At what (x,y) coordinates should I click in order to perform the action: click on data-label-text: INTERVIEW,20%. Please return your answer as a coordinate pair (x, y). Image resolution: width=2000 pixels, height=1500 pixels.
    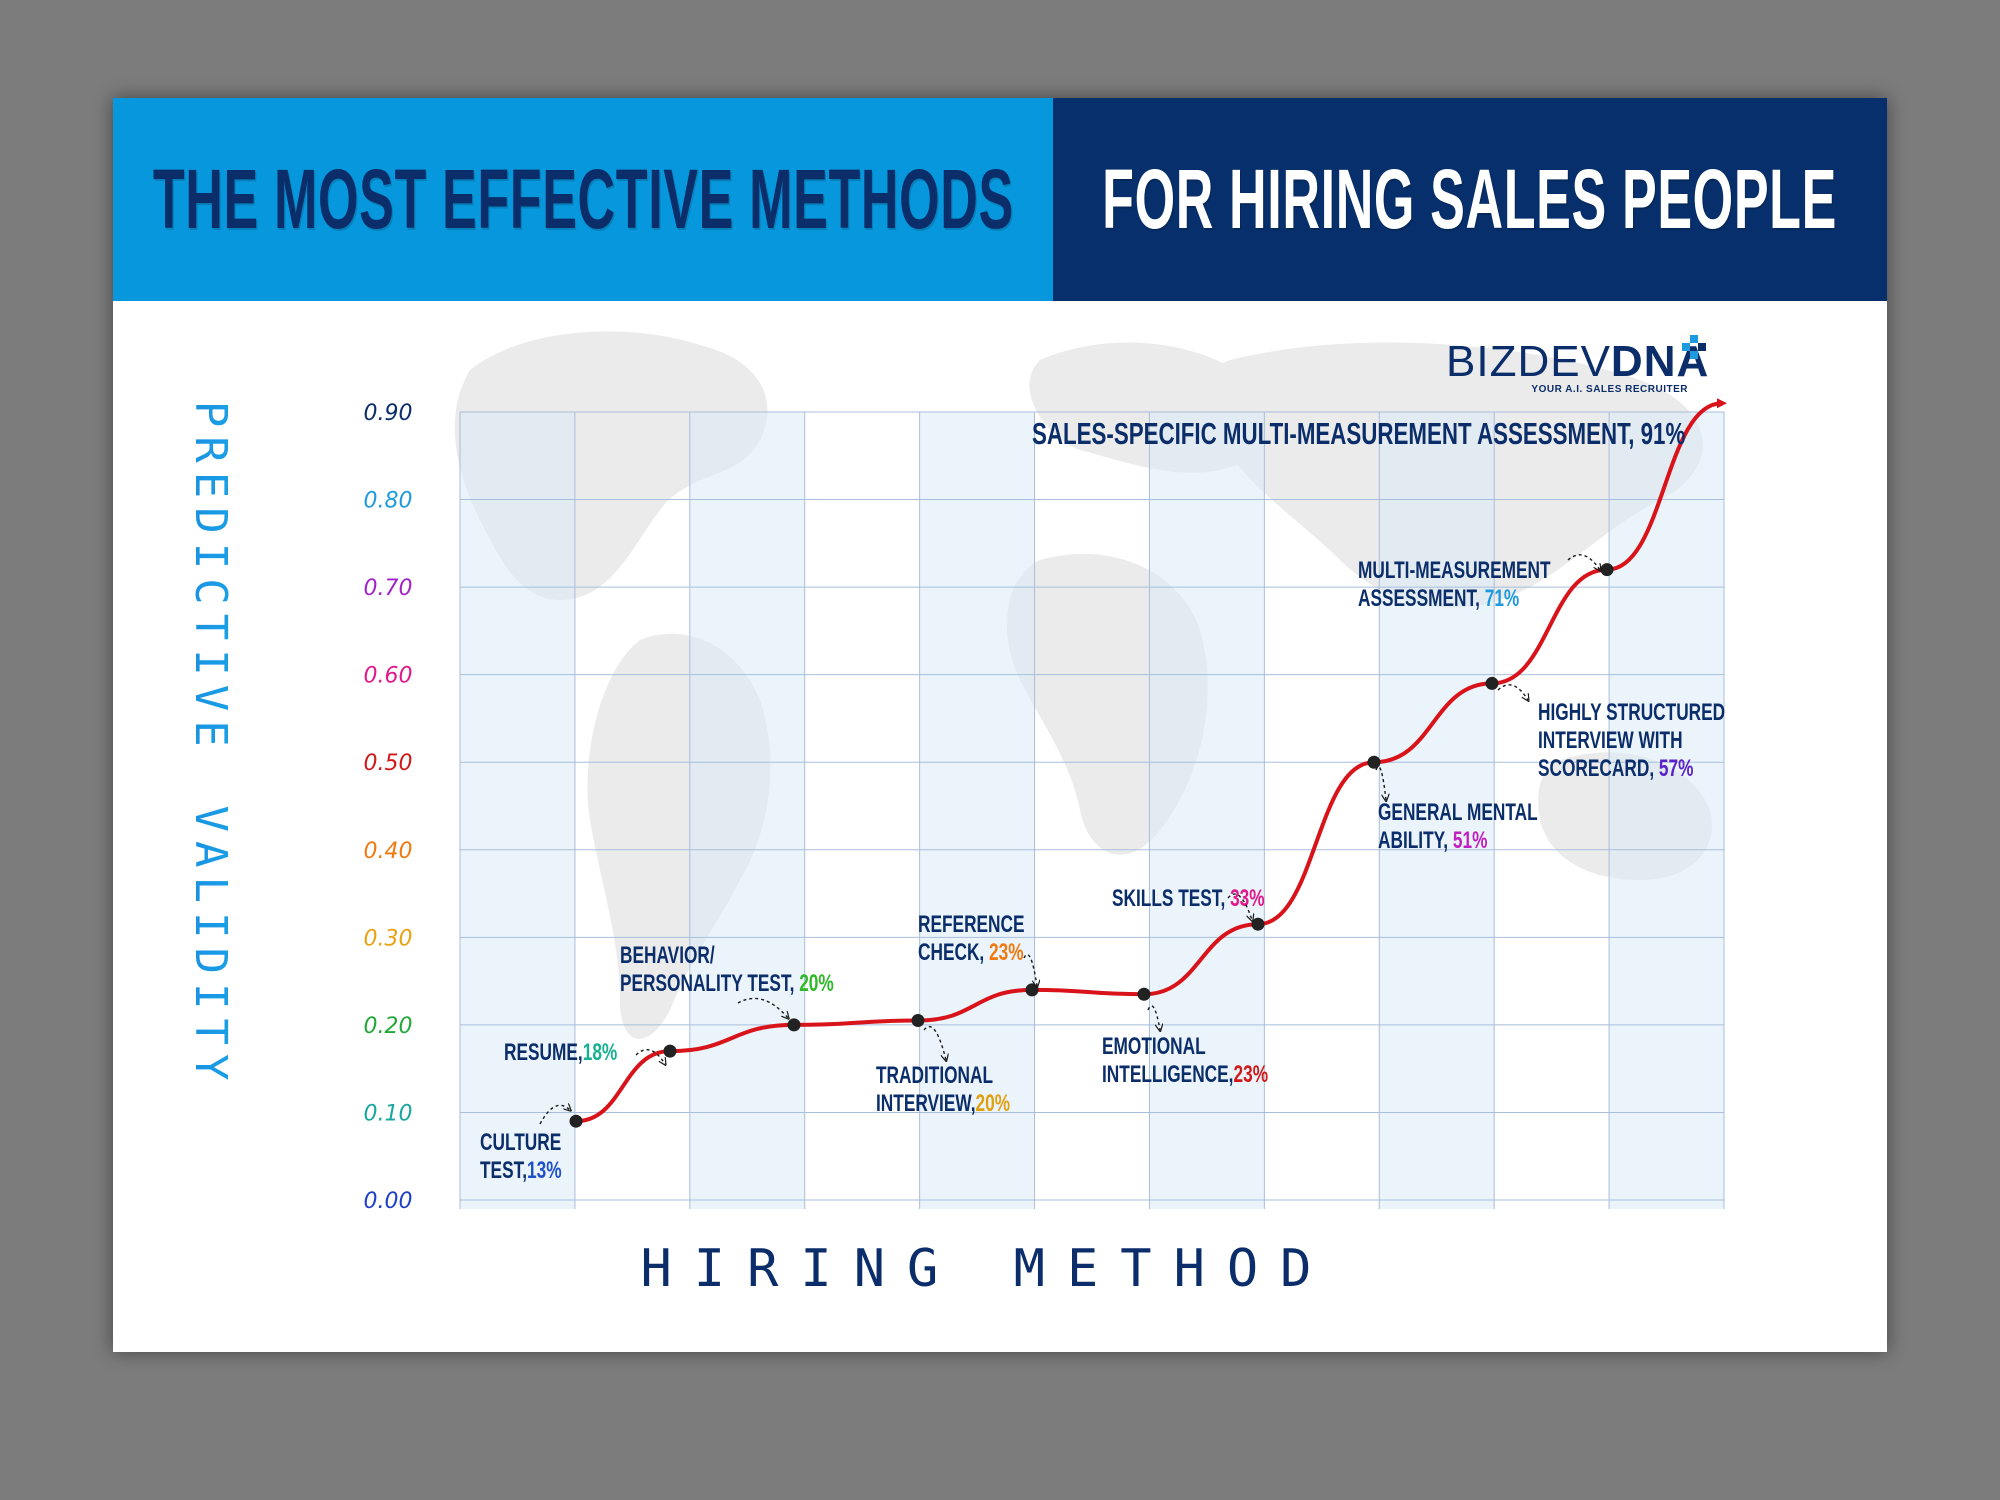
    Looking at the image, I should click on (943, 1103).